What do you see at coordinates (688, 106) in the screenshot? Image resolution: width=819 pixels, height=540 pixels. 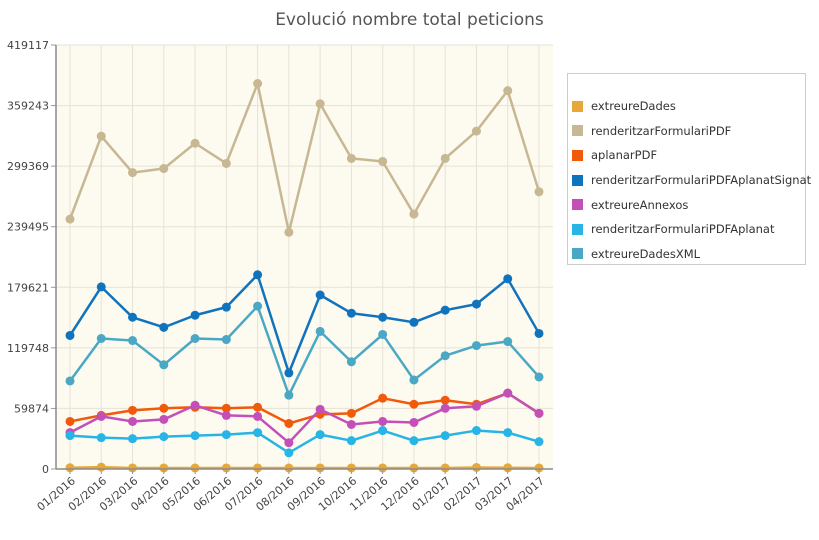 I see `legend-item: extreureDades` at bounding box center [688, 106].